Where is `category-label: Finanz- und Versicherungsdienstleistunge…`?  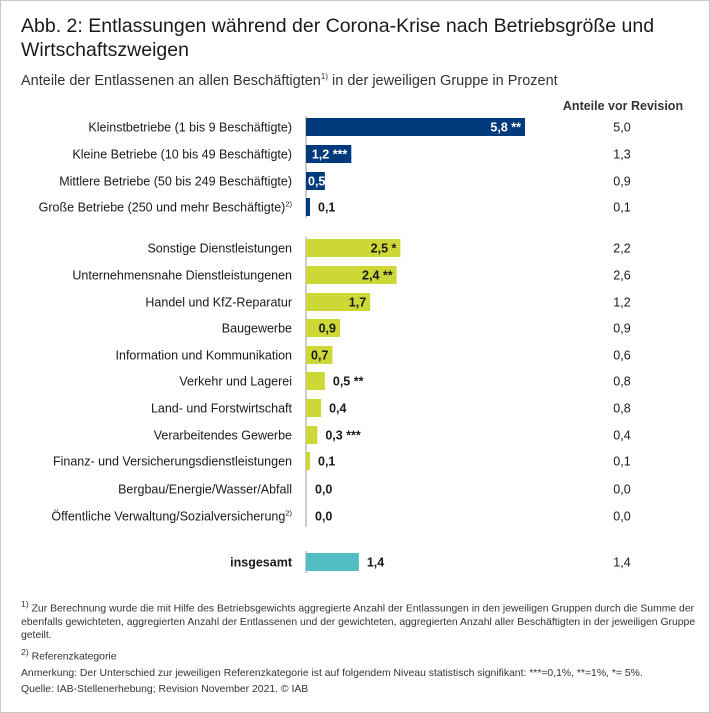 category-label: Finanz- und Versicherungsdienstleistunge… is located at coordinates (172, 462).